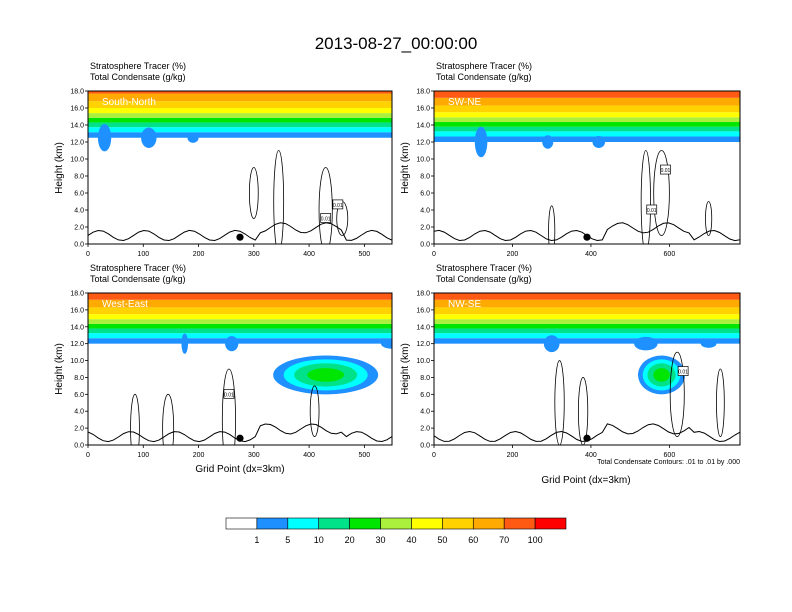 The width and height of the screenshot is (792, 612). Describe the element at coordinates (365, 455) in the screenshot. I see `x-tick-label: 500` at that location.